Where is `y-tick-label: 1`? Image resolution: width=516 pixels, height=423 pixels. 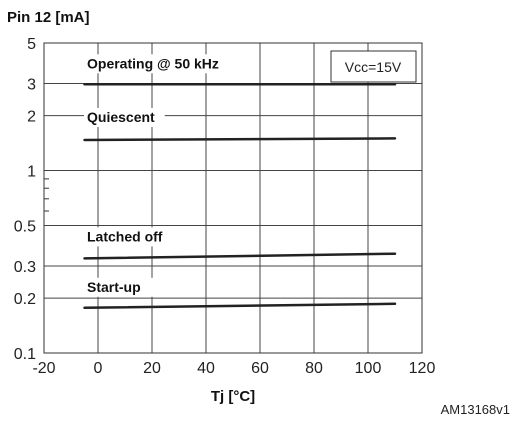 y-tick-label: 1 is located at coordinates (31, 172).